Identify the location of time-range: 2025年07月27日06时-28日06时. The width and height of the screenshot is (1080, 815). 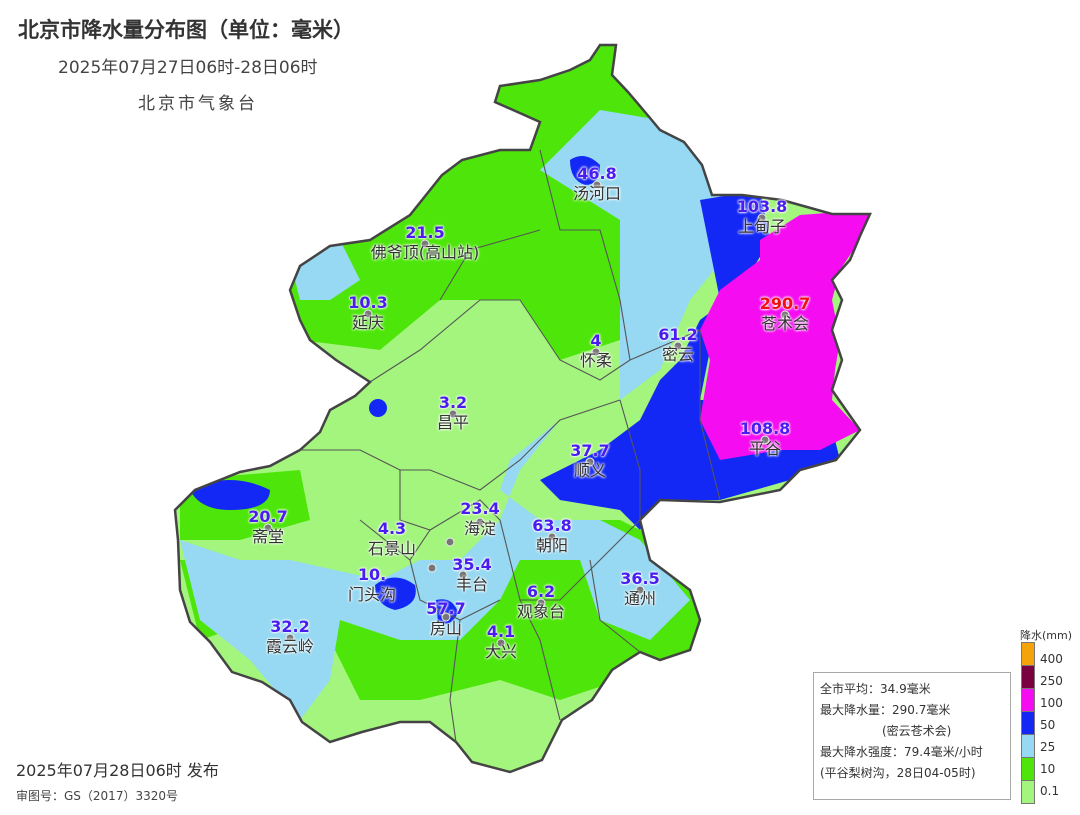
(188, 68).